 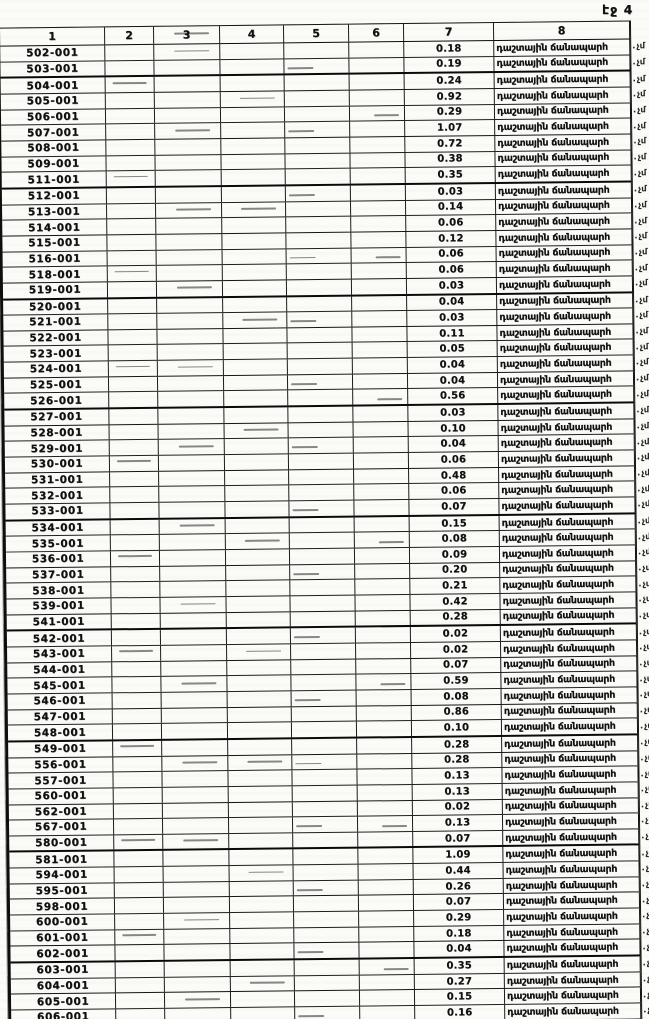 What do you see at coordinates (562, 30) in the screenshot?
I see `column-header-8: 8` at bounding box center [562, 30].